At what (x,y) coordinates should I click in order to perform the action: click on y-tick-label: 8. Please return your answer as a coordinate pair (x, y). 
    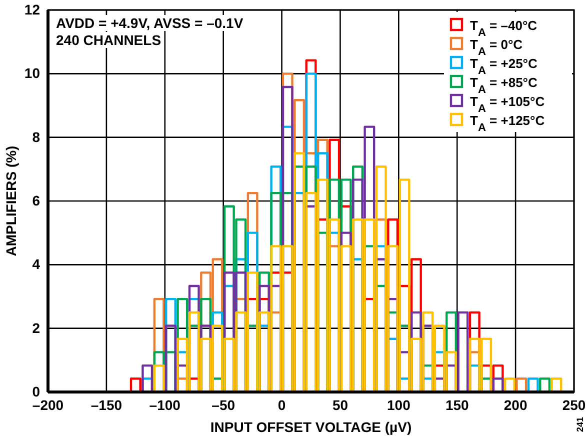
    Looking at the image, I should click on (36, 136).